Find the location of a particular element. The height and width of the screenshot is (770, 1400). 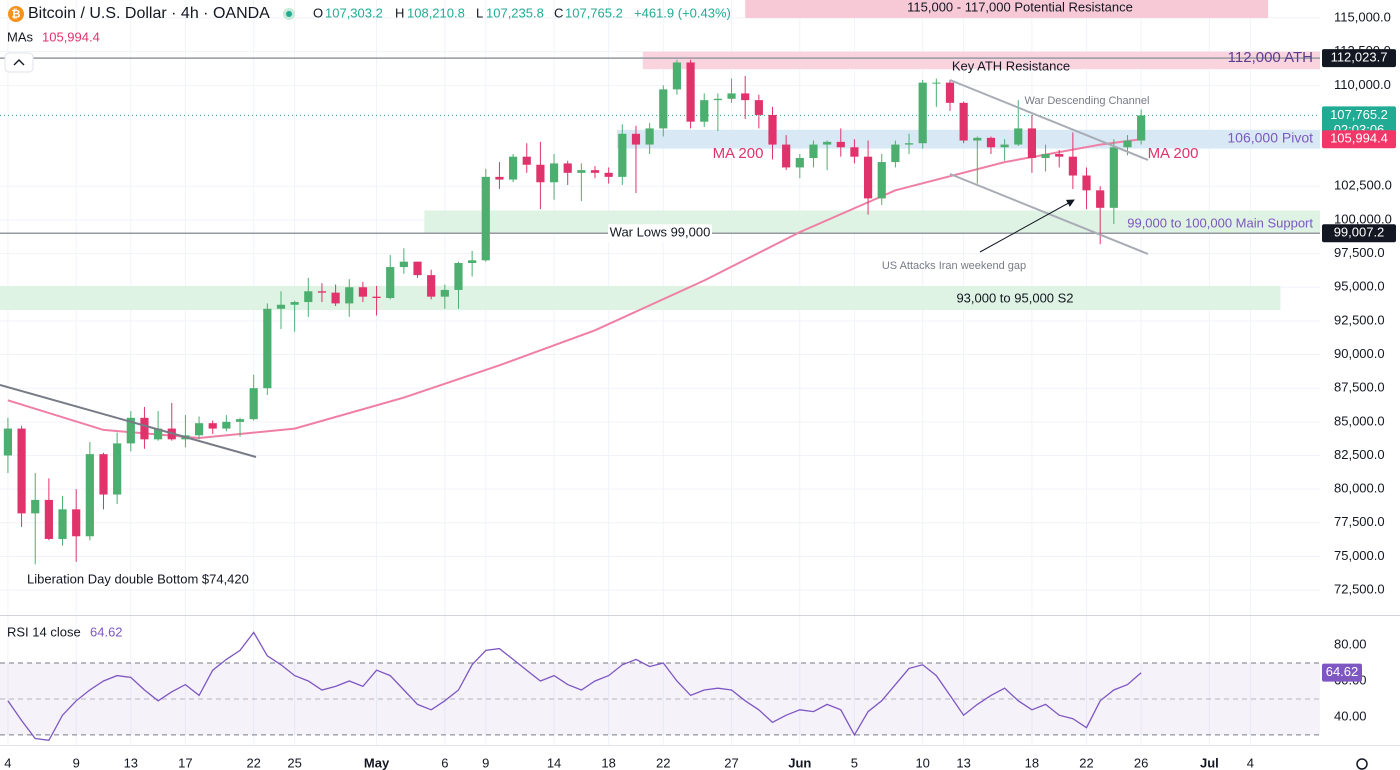

change: +461.9 (+0.43%) is located at coordinates (682, 12).